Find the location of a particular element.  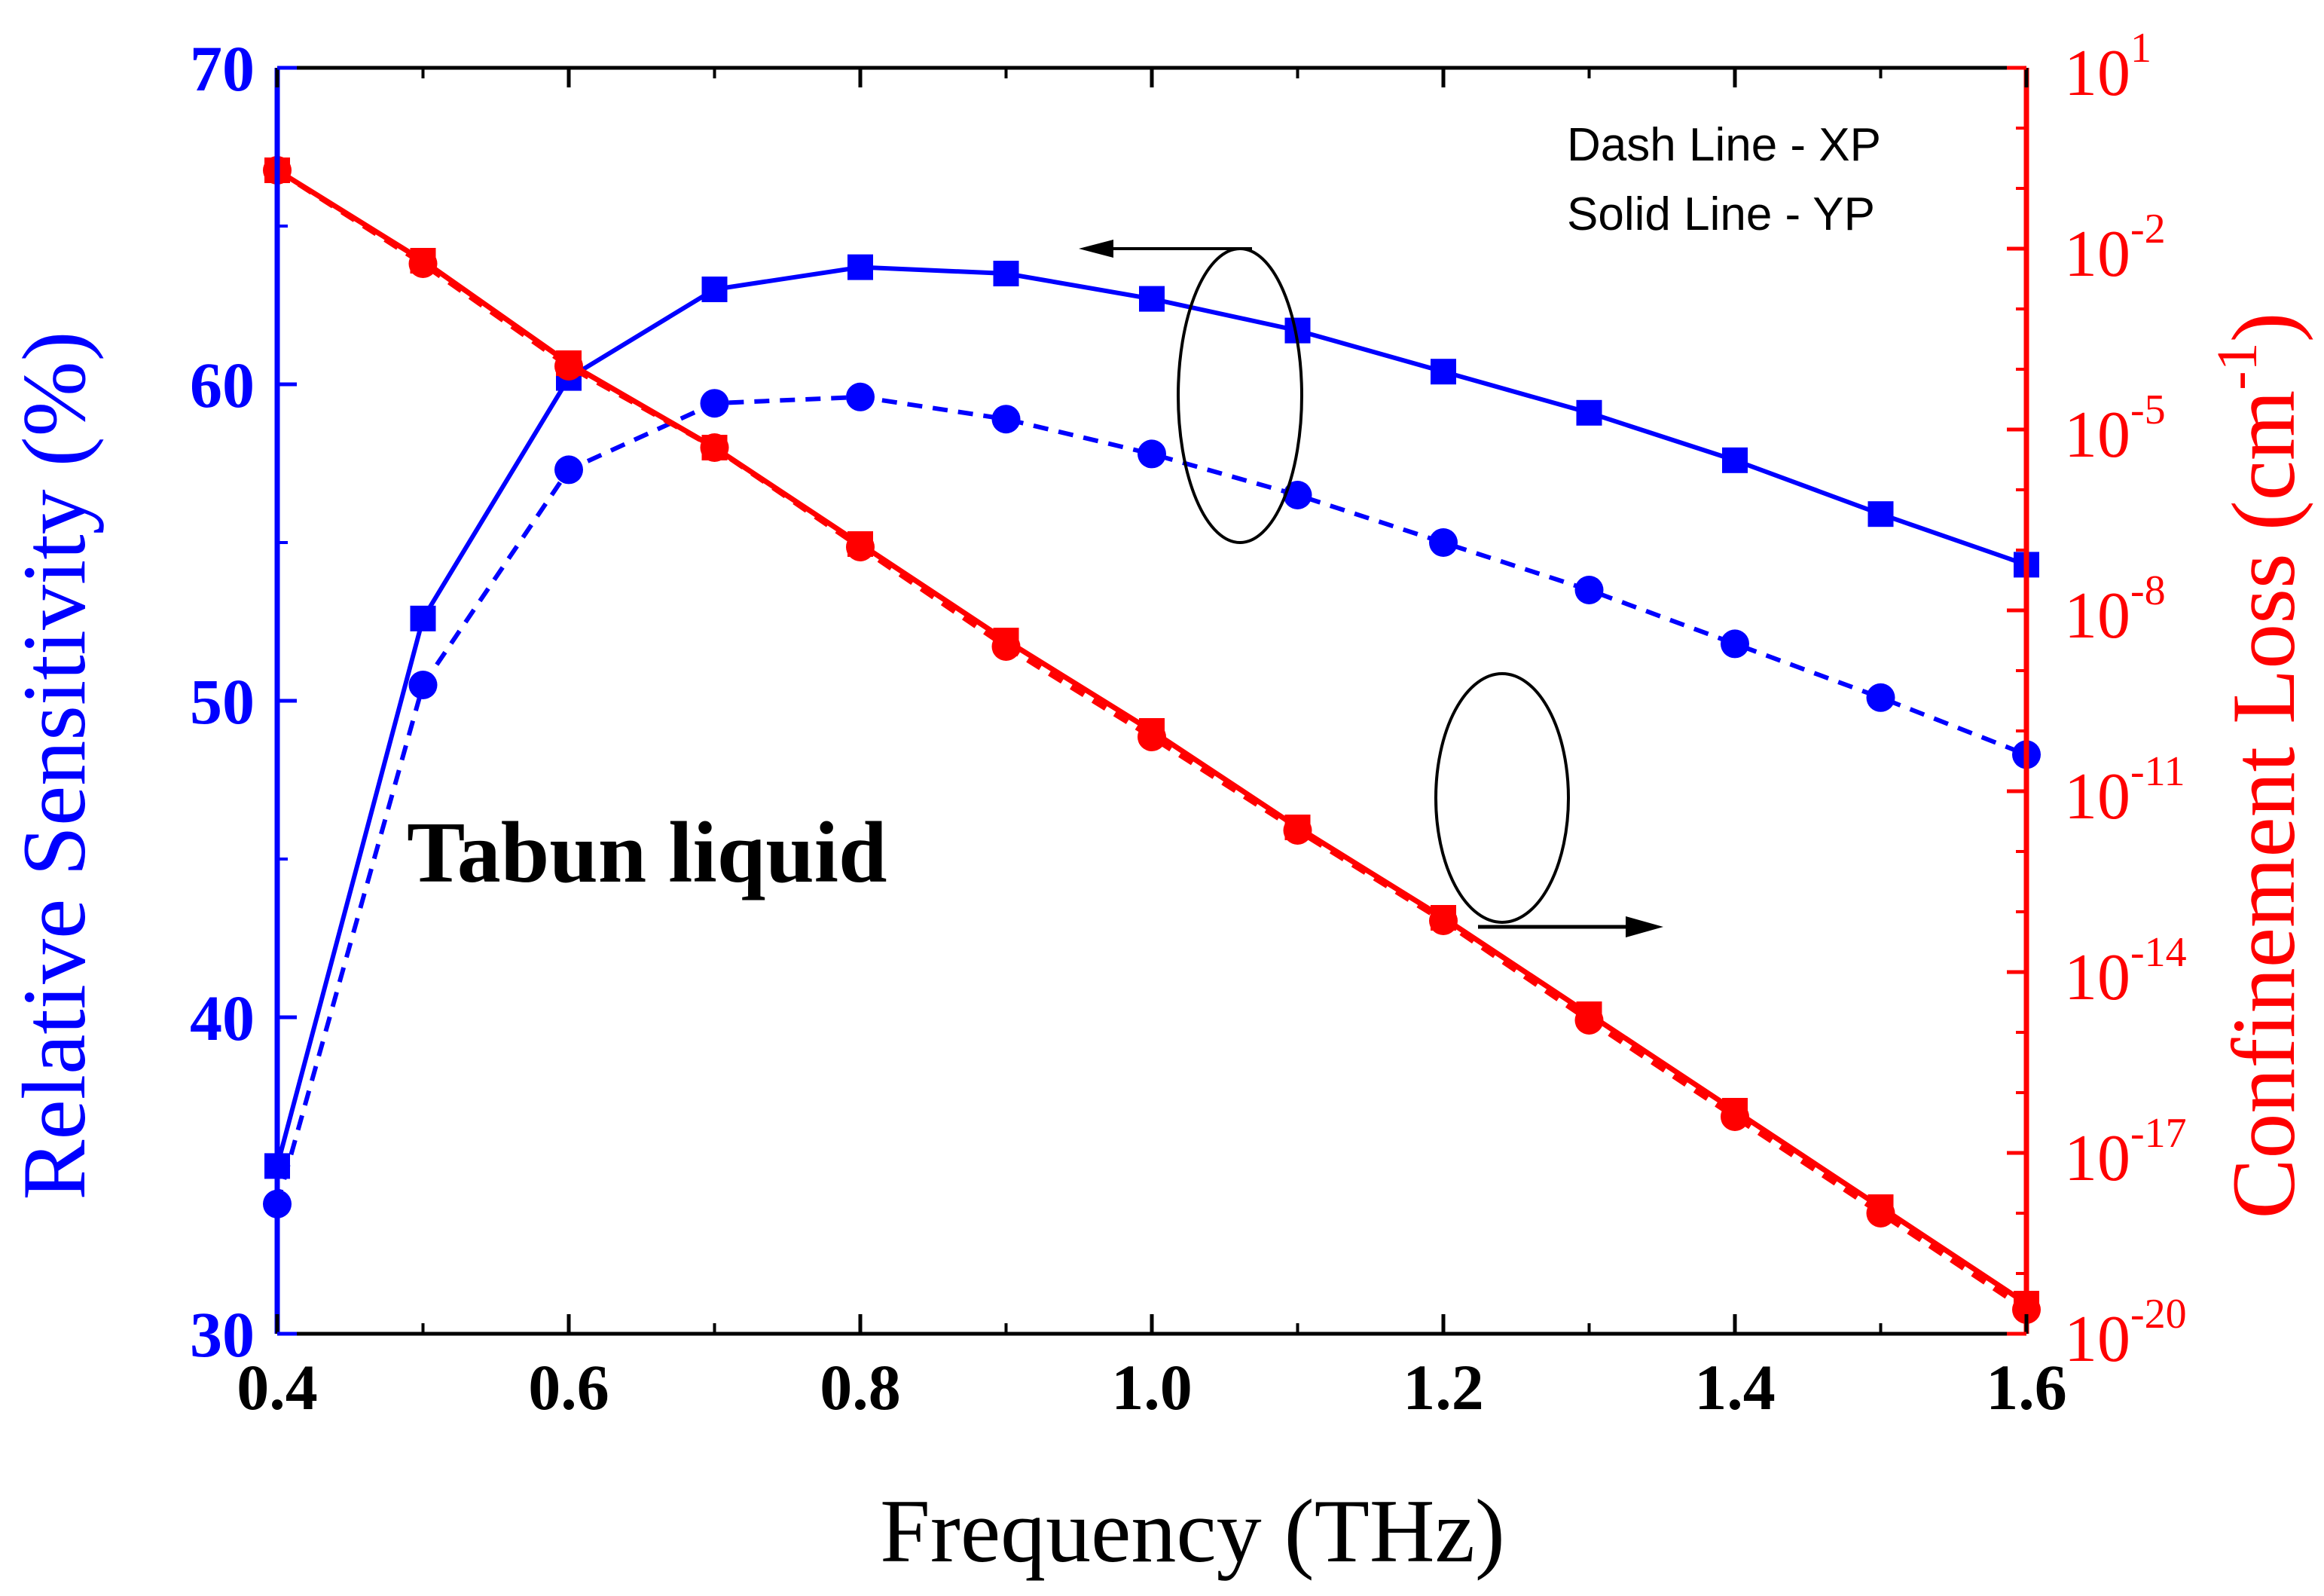

y-right-tick-exponent: -17 is located at coordinates (2159, 1133).